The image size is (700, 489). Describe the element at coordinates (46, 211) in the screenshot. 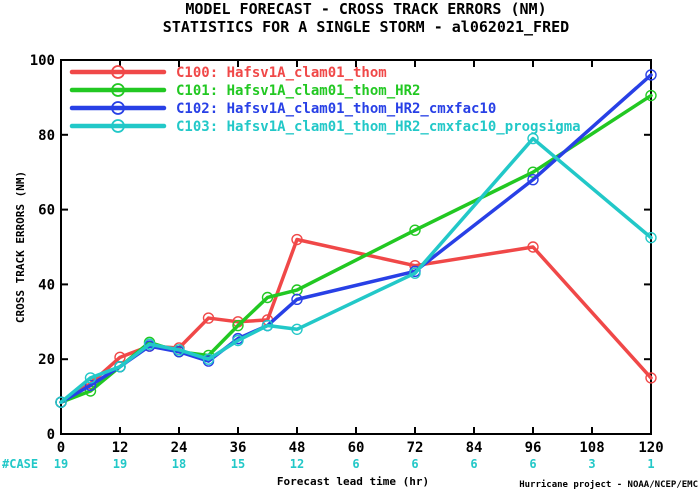

I see `y-tick-label: 60` at that location.